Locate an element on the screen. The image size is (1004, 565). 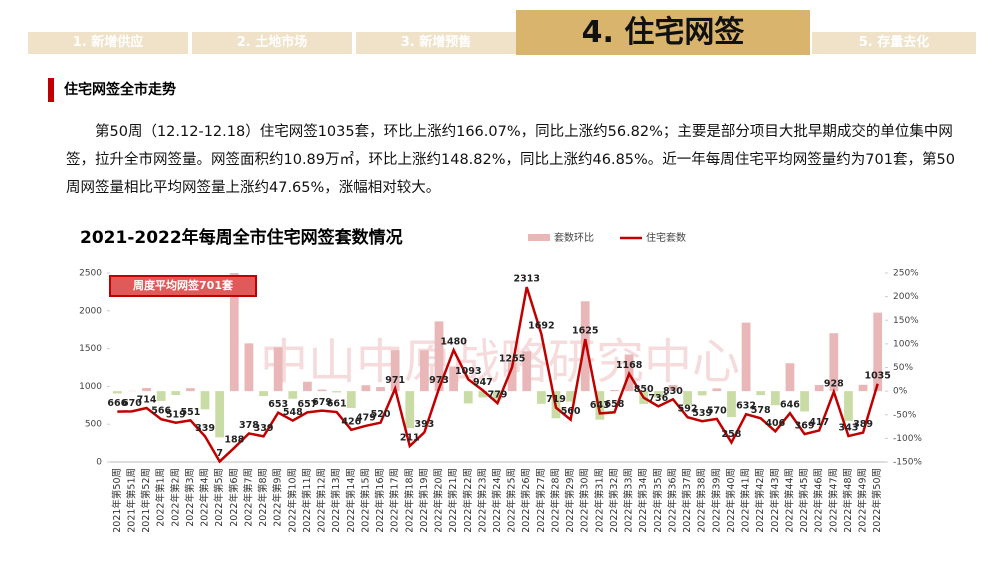
y-tick-label: 0 is located at coordinates (99, 463).